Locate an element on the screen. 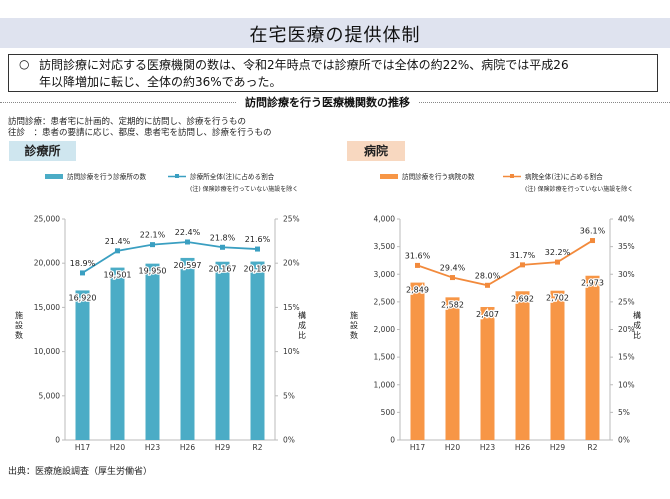  hospital-y2-tick-label: 35% is located at coordinates (626, 246).